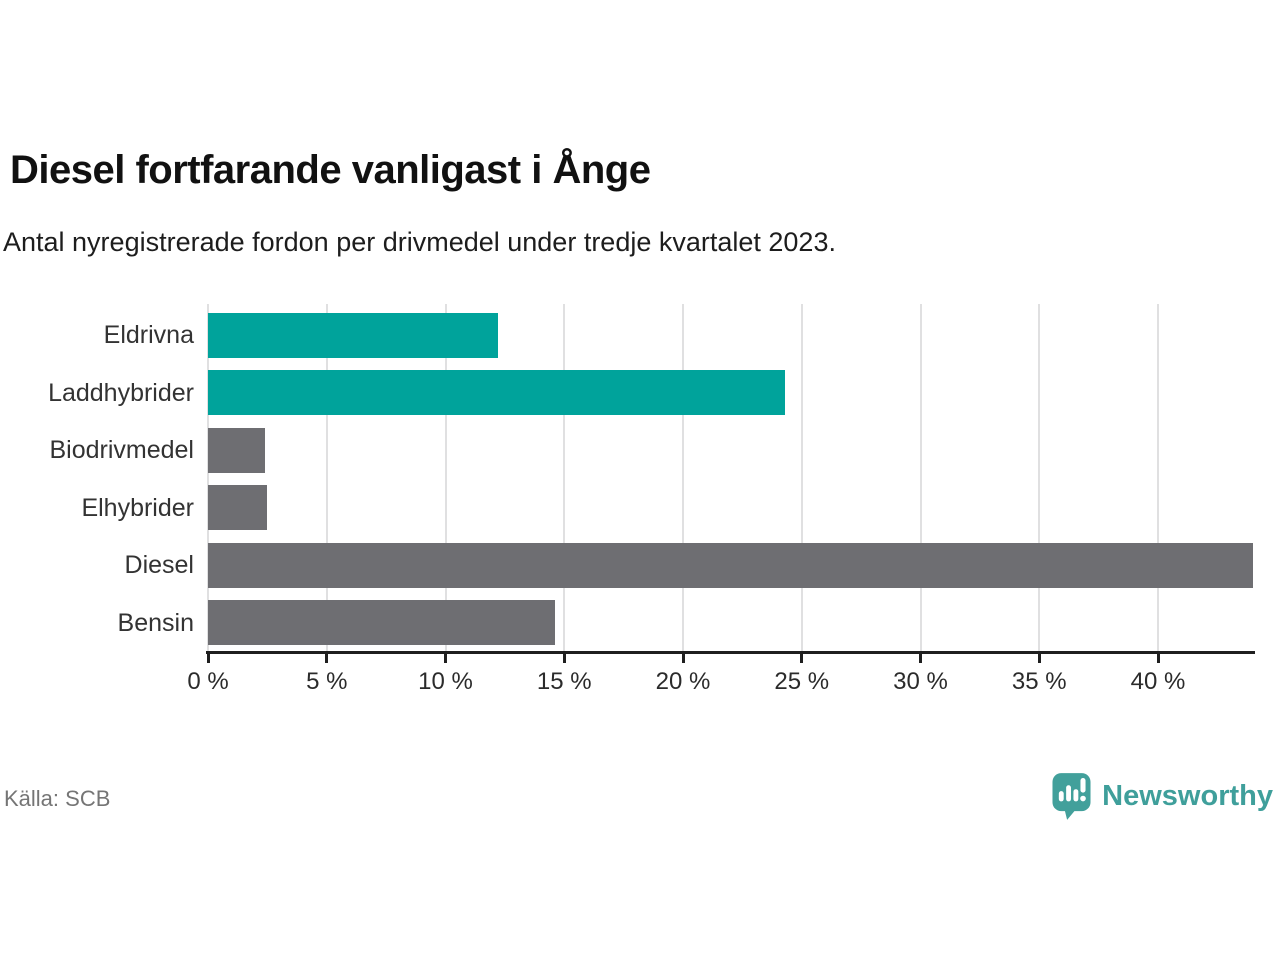 This screenshot has width=1280, height=960. Describe the element at coordinates (121, 392) in the screenshot. I see `category-label: Laddhybrider` at that location.